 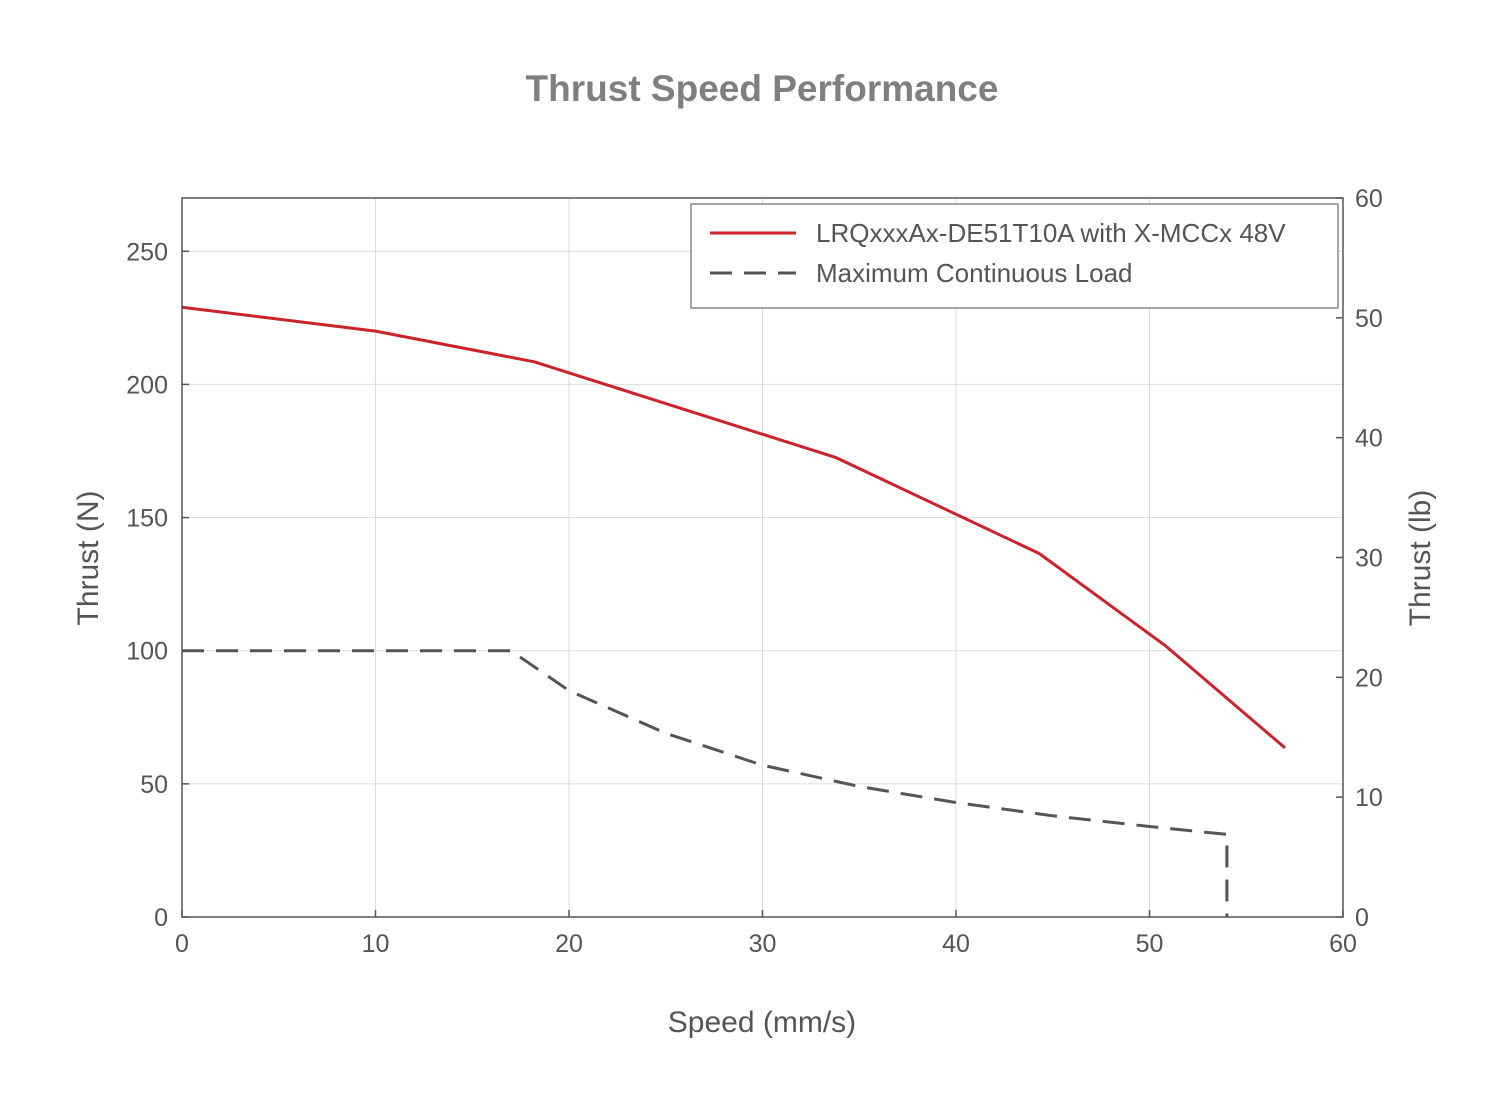 What do you see at coordinates (1362, 918) in the screenshot?
I see `y2-tick-label: 0` at bounding box center [1362, 918].